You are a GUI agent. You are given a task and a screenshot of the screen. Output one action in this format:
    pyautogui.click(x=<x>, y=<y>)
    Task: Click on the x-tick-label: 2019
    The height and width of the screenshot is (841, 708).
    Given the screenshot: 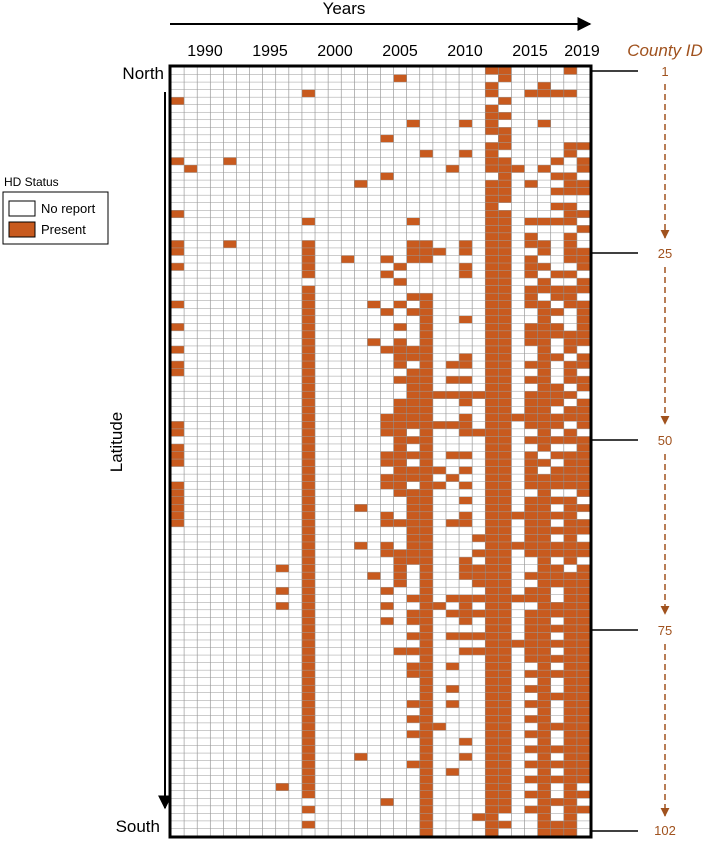 What is the action you would take?
    pyautogui.click(x=582, y=51)
    